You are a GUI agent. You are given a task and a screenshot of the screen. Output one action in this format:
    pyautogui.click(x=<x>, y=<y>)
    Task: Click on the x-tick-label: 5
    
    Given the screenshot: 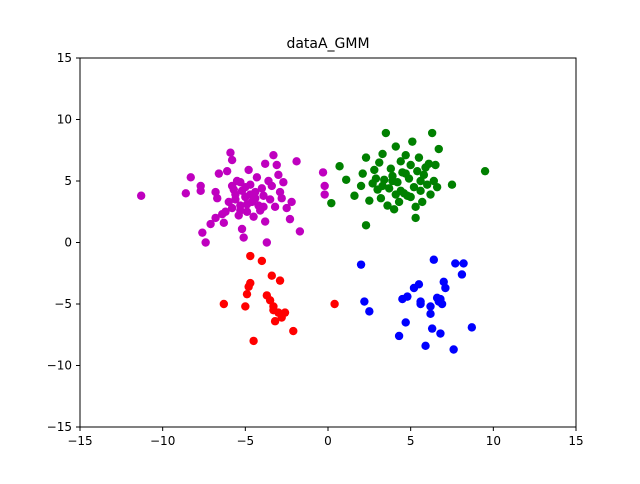 What is the action you would take?
    pyautogui.click(x=411, y=441)
    